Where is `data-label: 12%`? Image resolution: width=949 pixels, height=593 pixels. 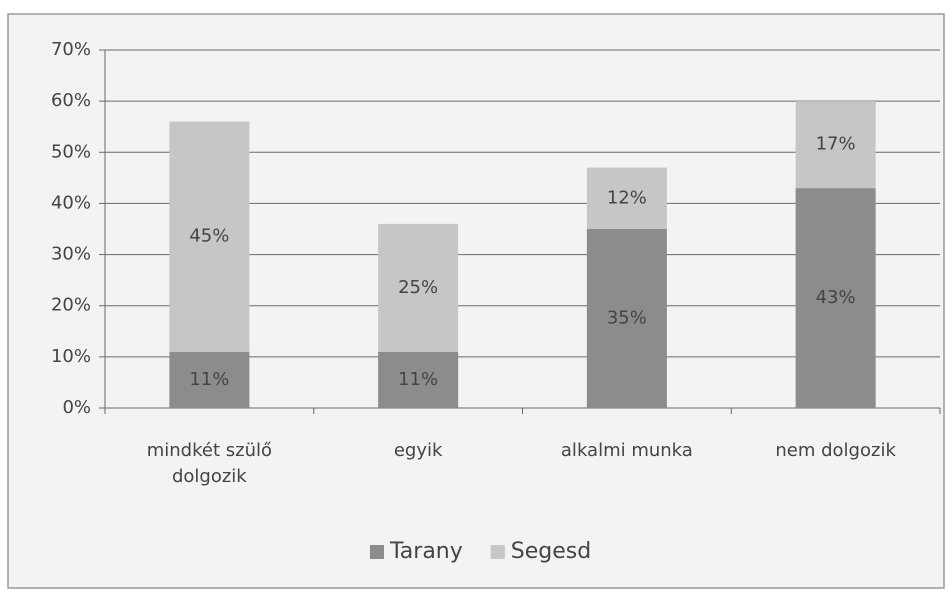 data-label: 12% is located at coordinates (627, 197).